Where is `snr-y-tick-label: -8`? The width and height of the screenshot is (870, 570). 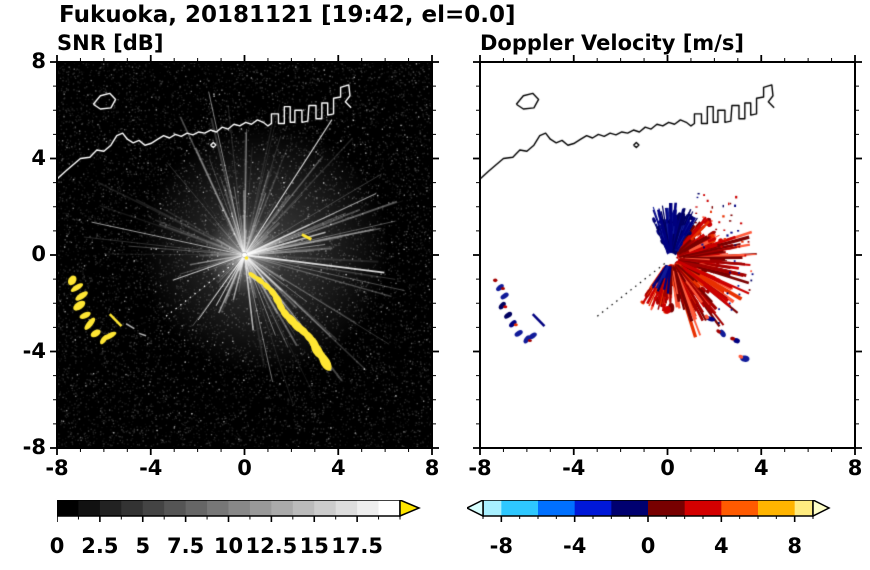
snr-y-tick-label: -8 is located at coordinates (34, 447).